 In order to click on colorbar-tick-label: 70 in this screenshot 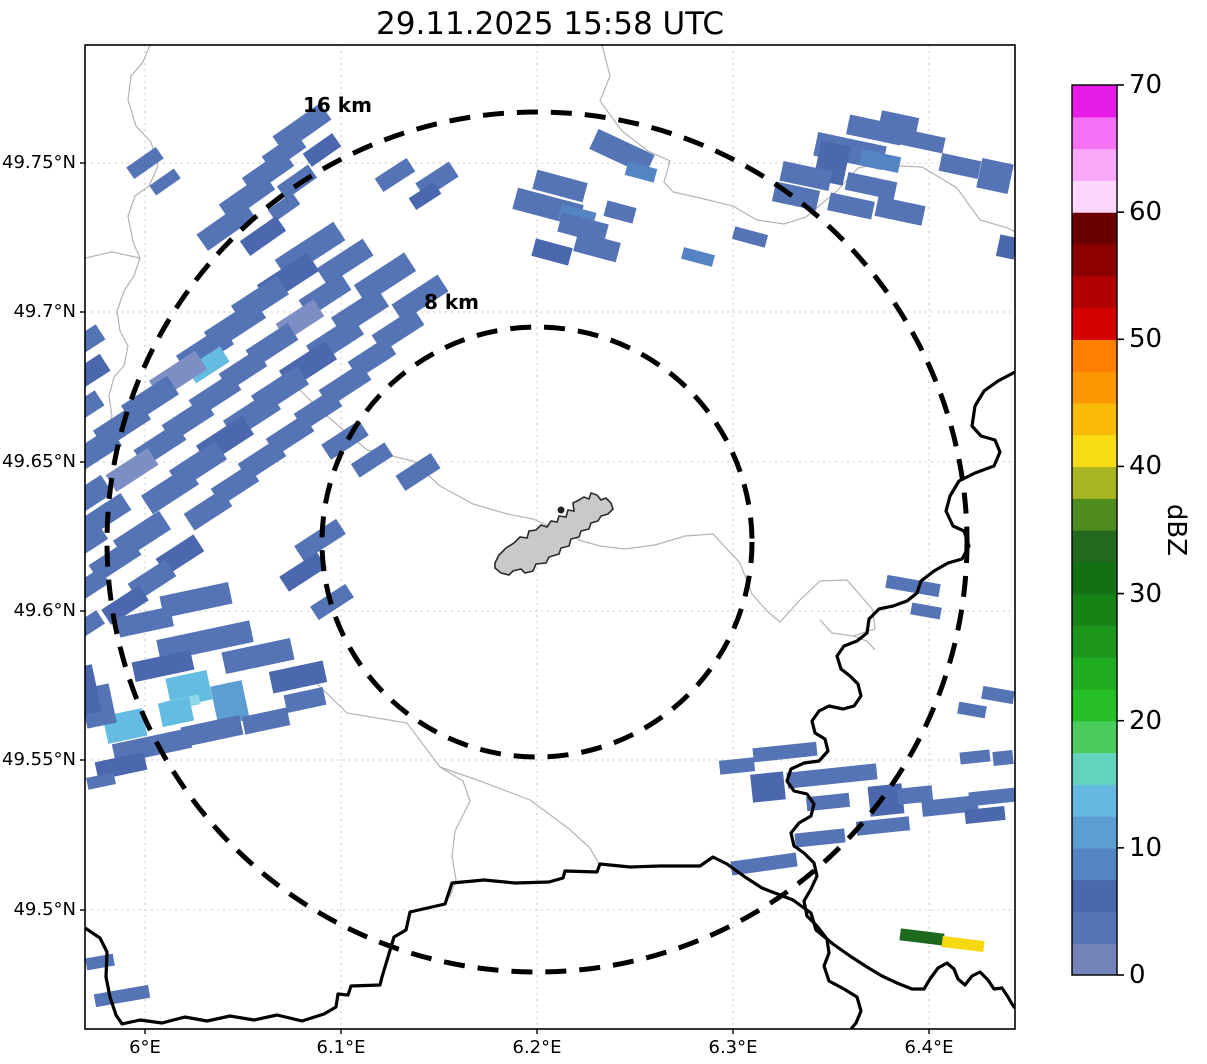, I will do `click(1146, 85)`.